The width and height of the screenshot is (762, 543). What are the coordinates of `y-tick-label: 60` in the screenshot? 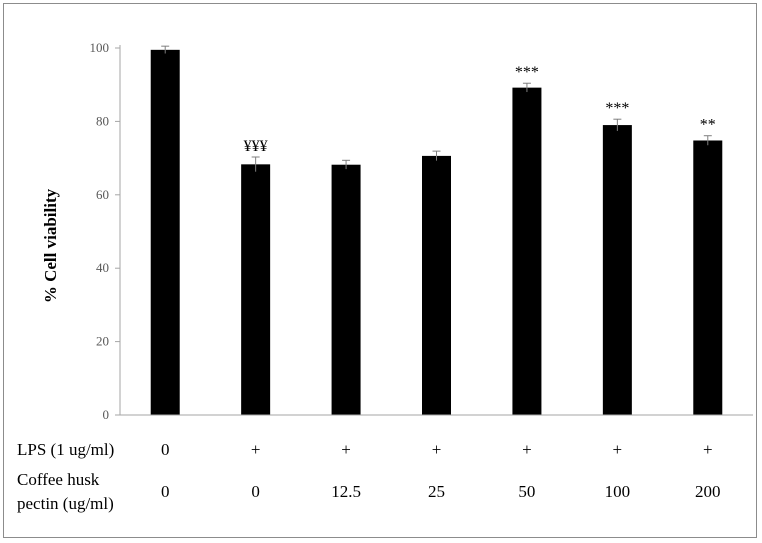 It's located at (102, 194).